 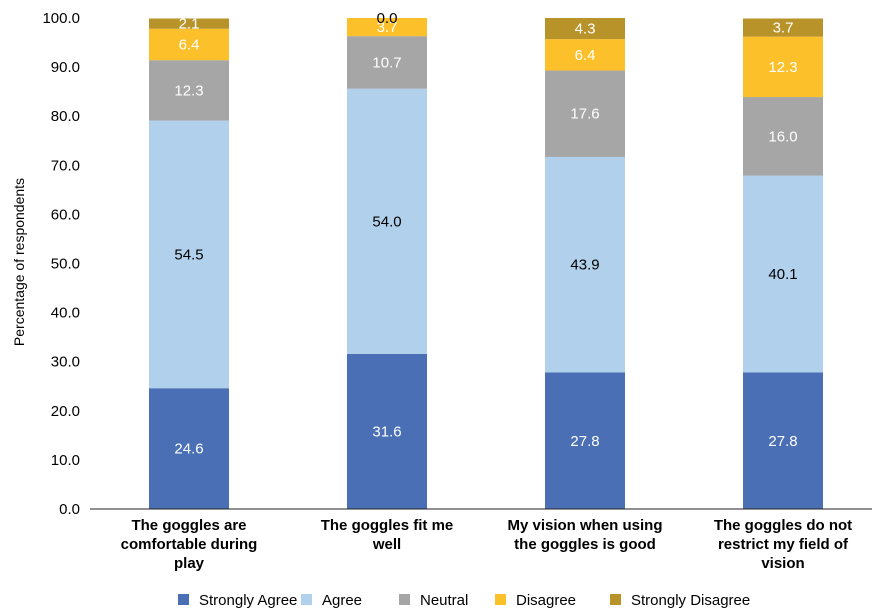 What do you see at coordinates (189, 563) in the screenshot?
I see `category-label: play` at bounding box center [189, 563].